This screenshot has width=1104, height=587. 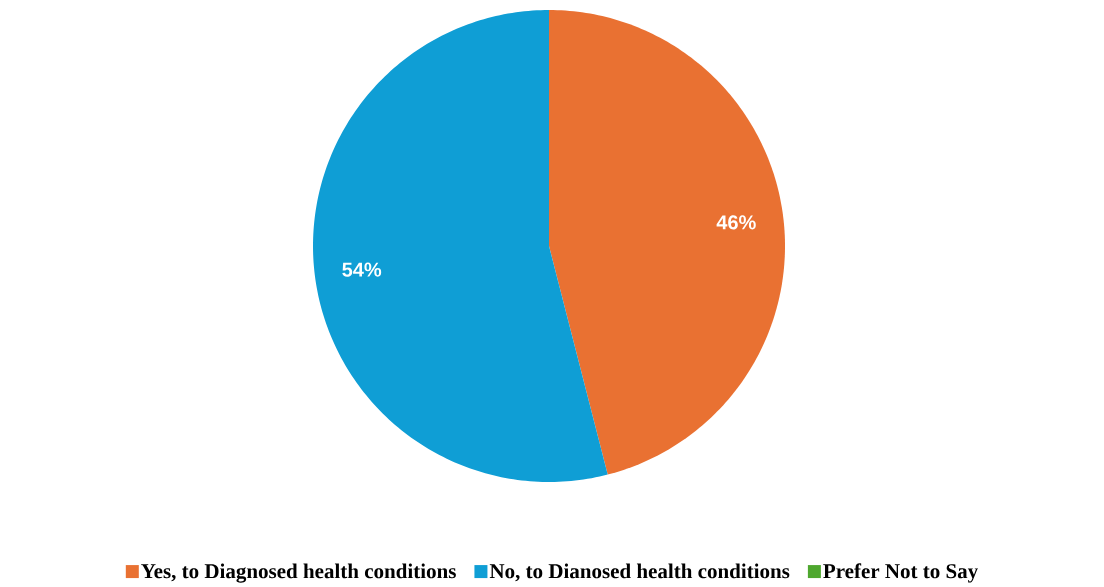 I want to click on legend-label: Yes, to Diagnosed health conditions, so click(x=298, y=573).